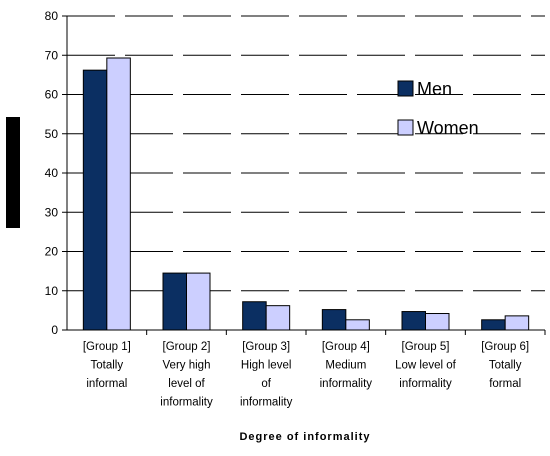 The height and width of the screenshot is (456, 550). Describe the element at coordinates (505, 365) in the screenshot. I see `x-category-label: [Group 6] Totally formal` at that location.